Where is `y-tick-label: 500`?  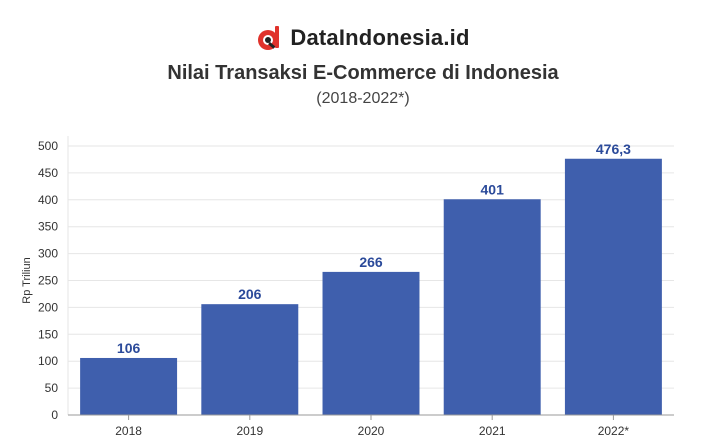 y-tick-label: 500 is located at coordinates (48, 146).